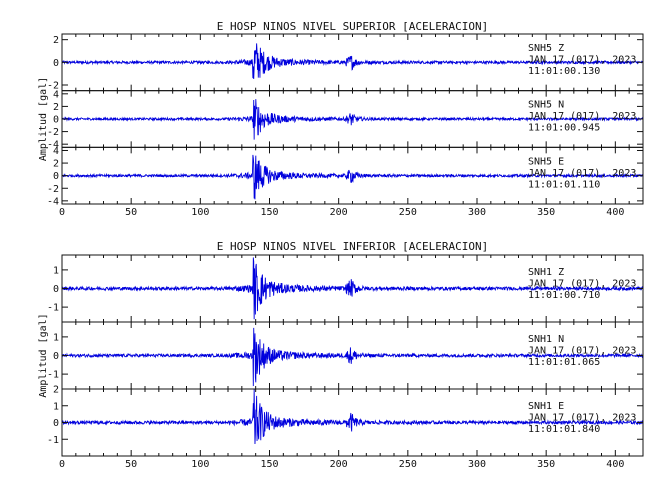  What do you see at coordinates (546, 48) in the screenshot?
I see `station-label: SNH5 Z` at bounding box center [546, 48].